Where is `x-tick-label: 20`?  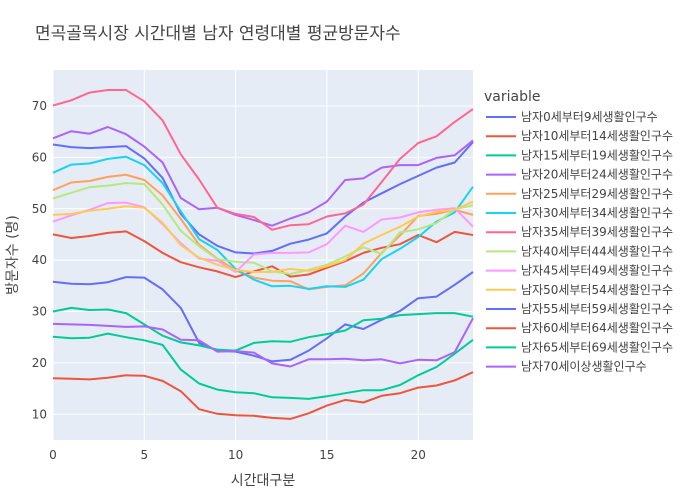
x-tick-label: 20 is located at coordinates (418, 455).